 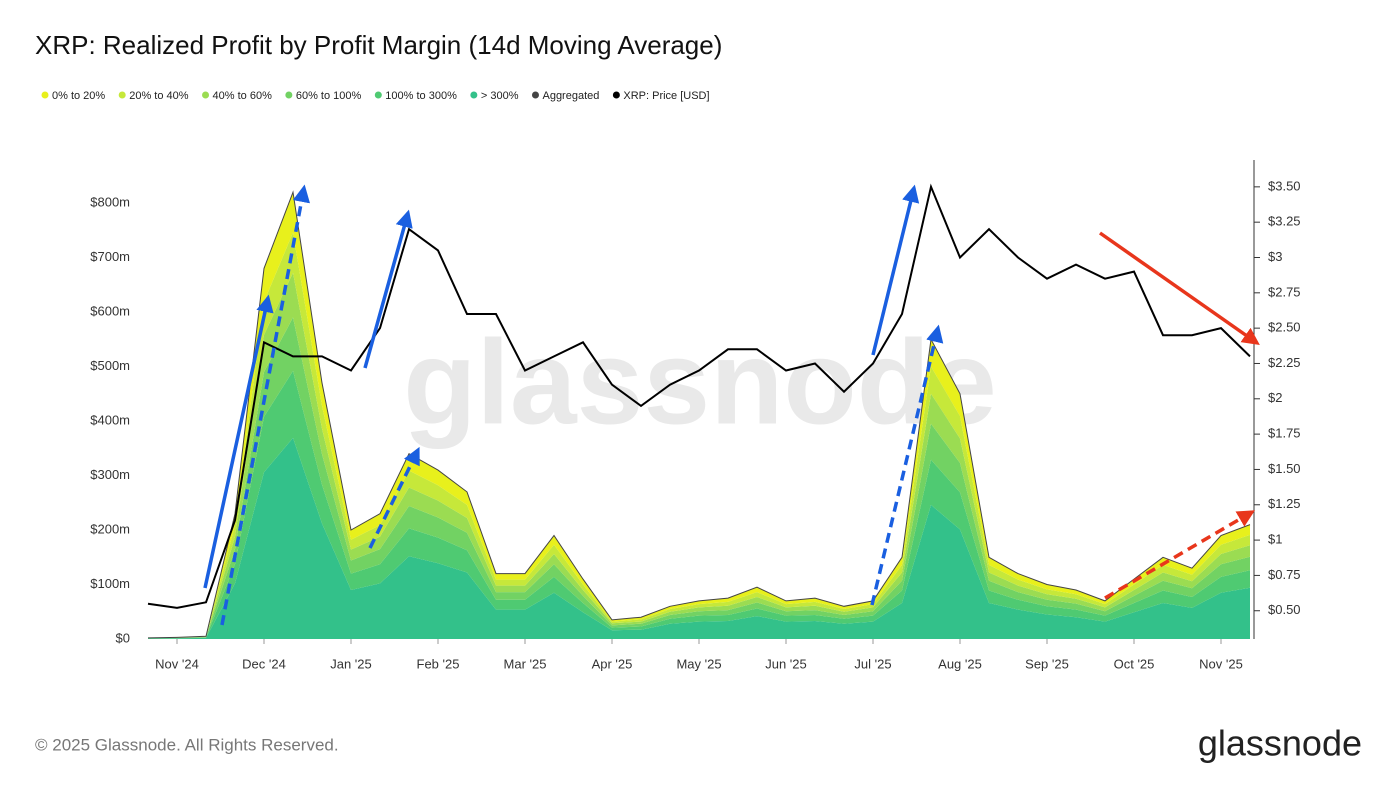 I want to click on y2-tick-label: $2.25, so click(x=1284, y=362).